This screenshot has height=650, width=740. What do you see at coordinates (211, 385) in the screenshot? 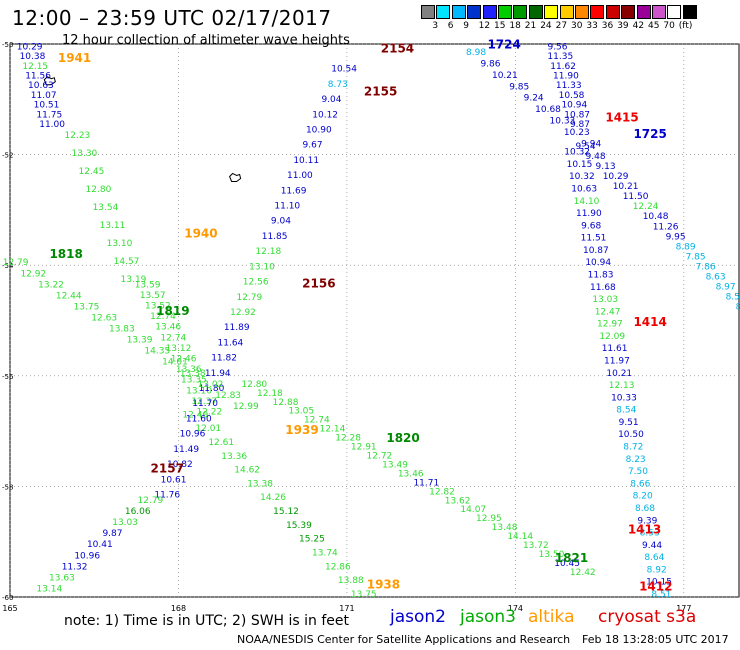
I see `wave-height-value: 13.02` at bounding box center [211, 385].